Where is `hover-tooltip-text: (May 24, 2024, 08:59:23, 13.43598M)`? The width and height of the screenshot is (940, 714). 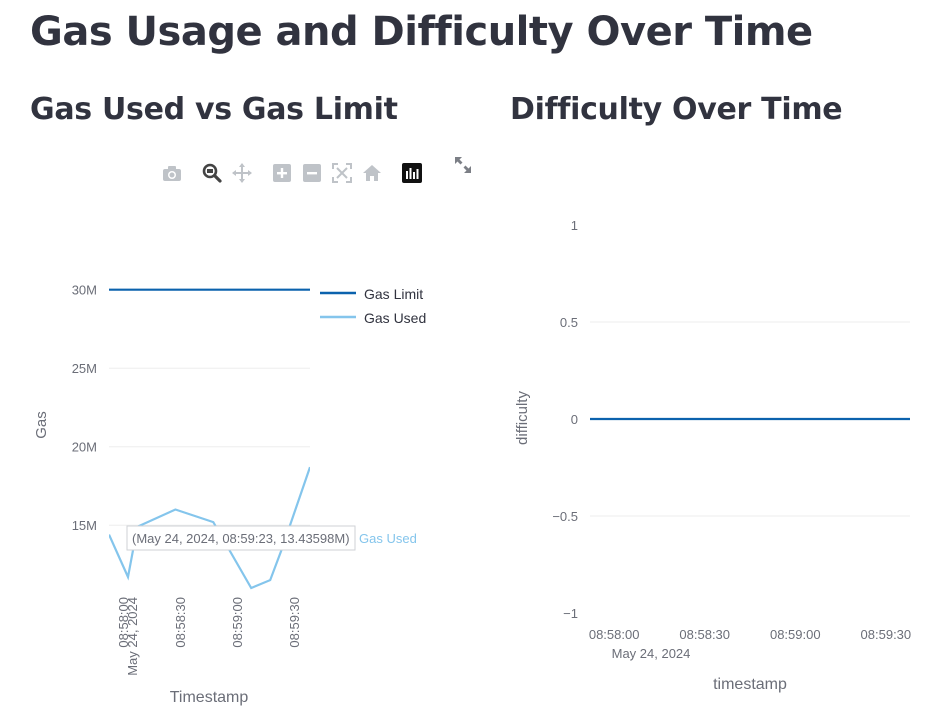
hover-tooltip-text: (May 24, 2024, 08:59:23, 13.43598M) is located at coordinates (241, 538).